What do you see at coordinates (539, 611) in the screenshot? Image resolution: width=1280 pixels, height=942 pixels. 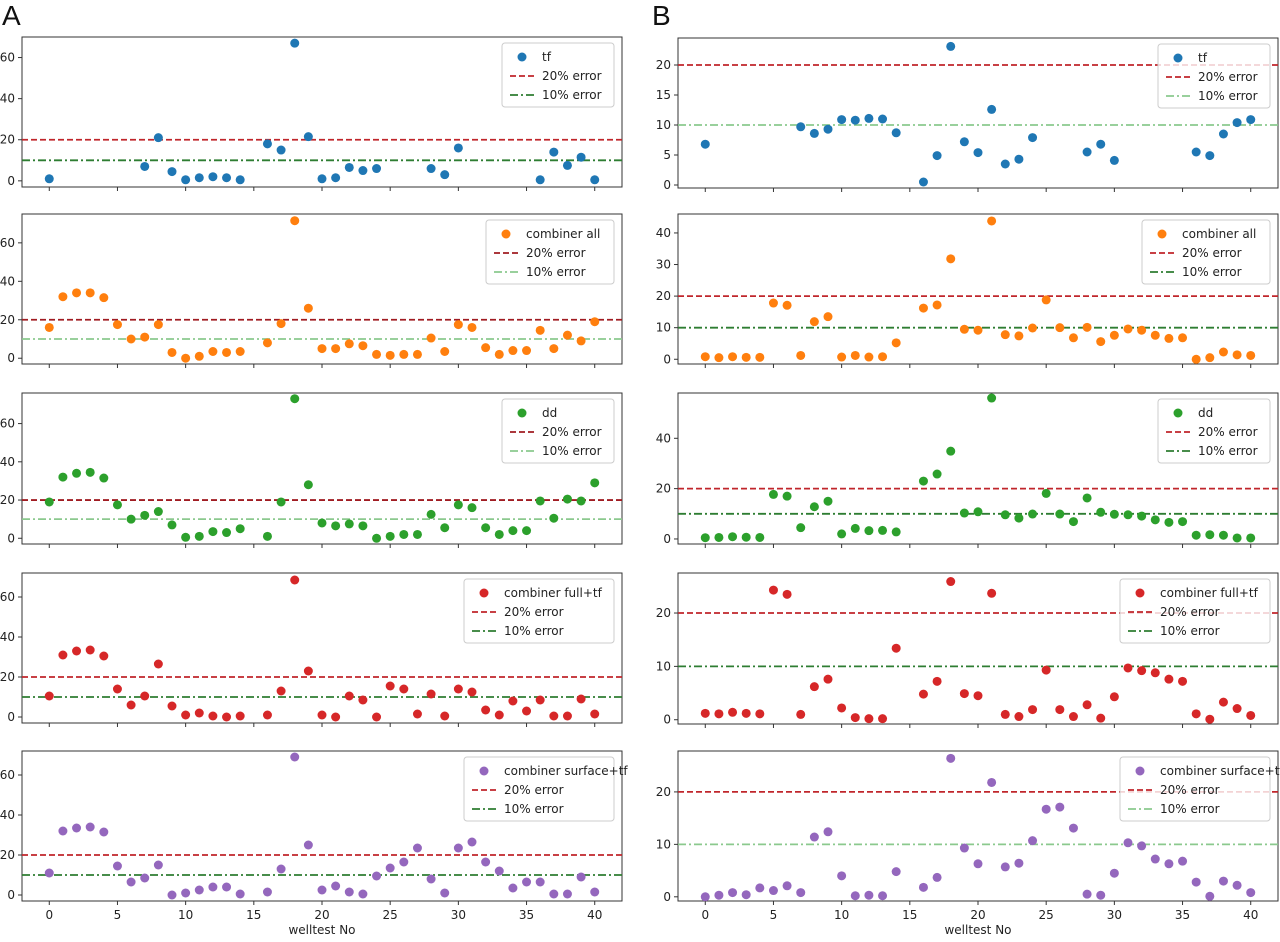 I see `legend: combiner full+tf 20% error 10% error` at bounding box center [539, 611].